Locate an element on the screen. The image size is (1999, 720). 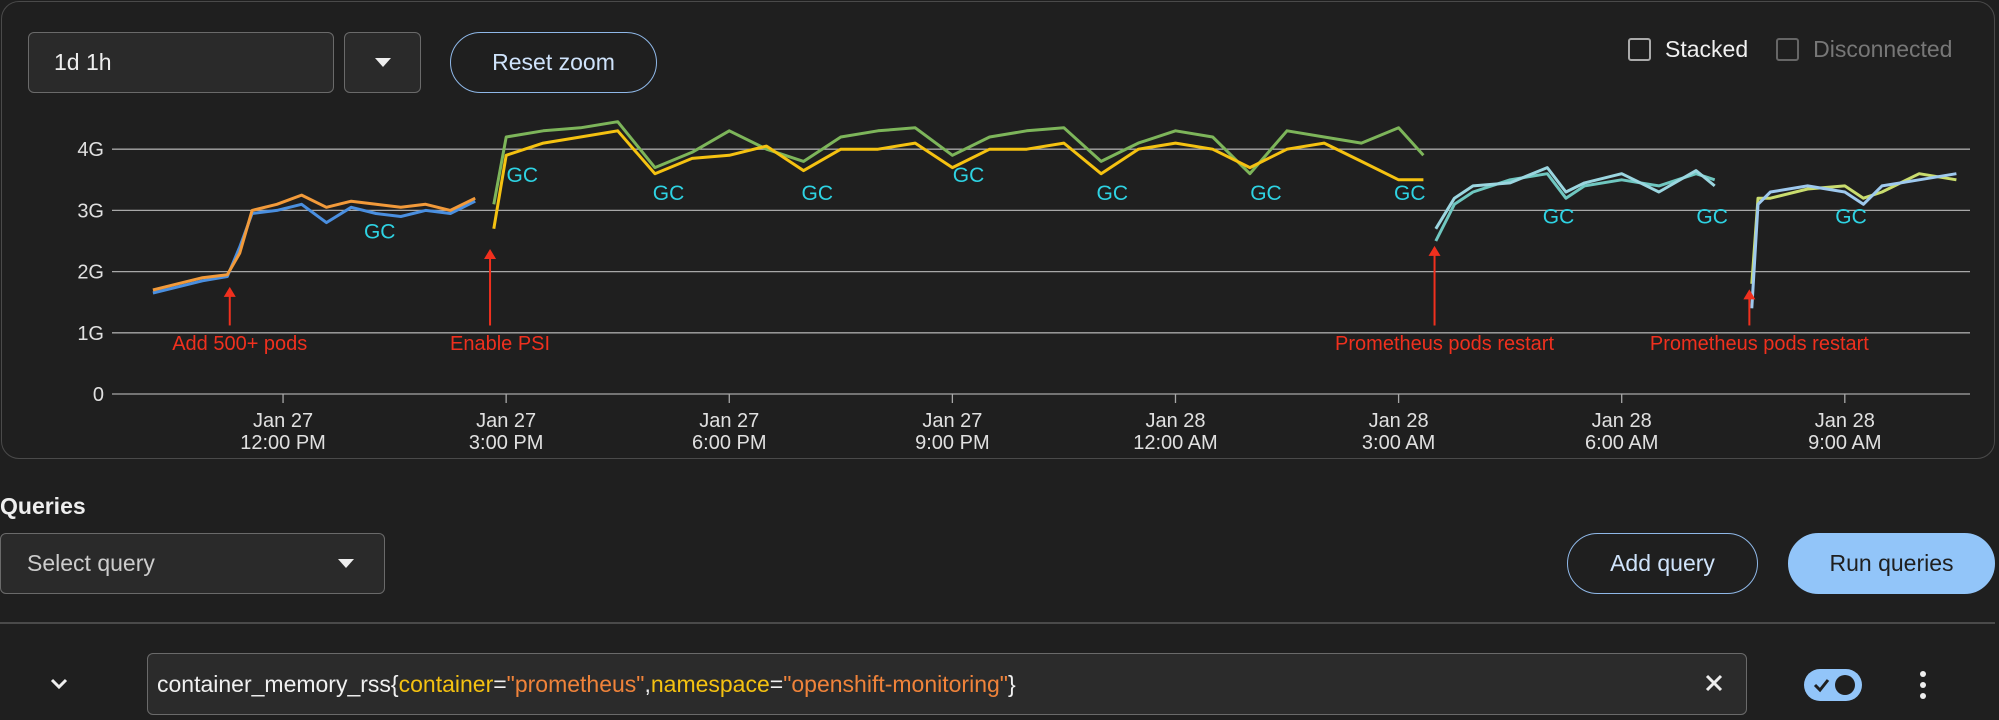
collapse-chevron is located at coordinates (59, 684).